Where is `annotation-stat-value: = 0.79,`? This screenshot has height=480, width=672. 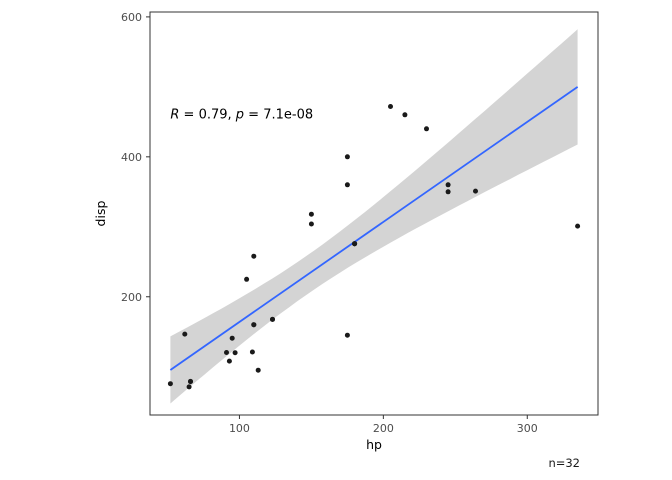
annotation-stat-value: = 0.79, is located at coordinates (207, 114).